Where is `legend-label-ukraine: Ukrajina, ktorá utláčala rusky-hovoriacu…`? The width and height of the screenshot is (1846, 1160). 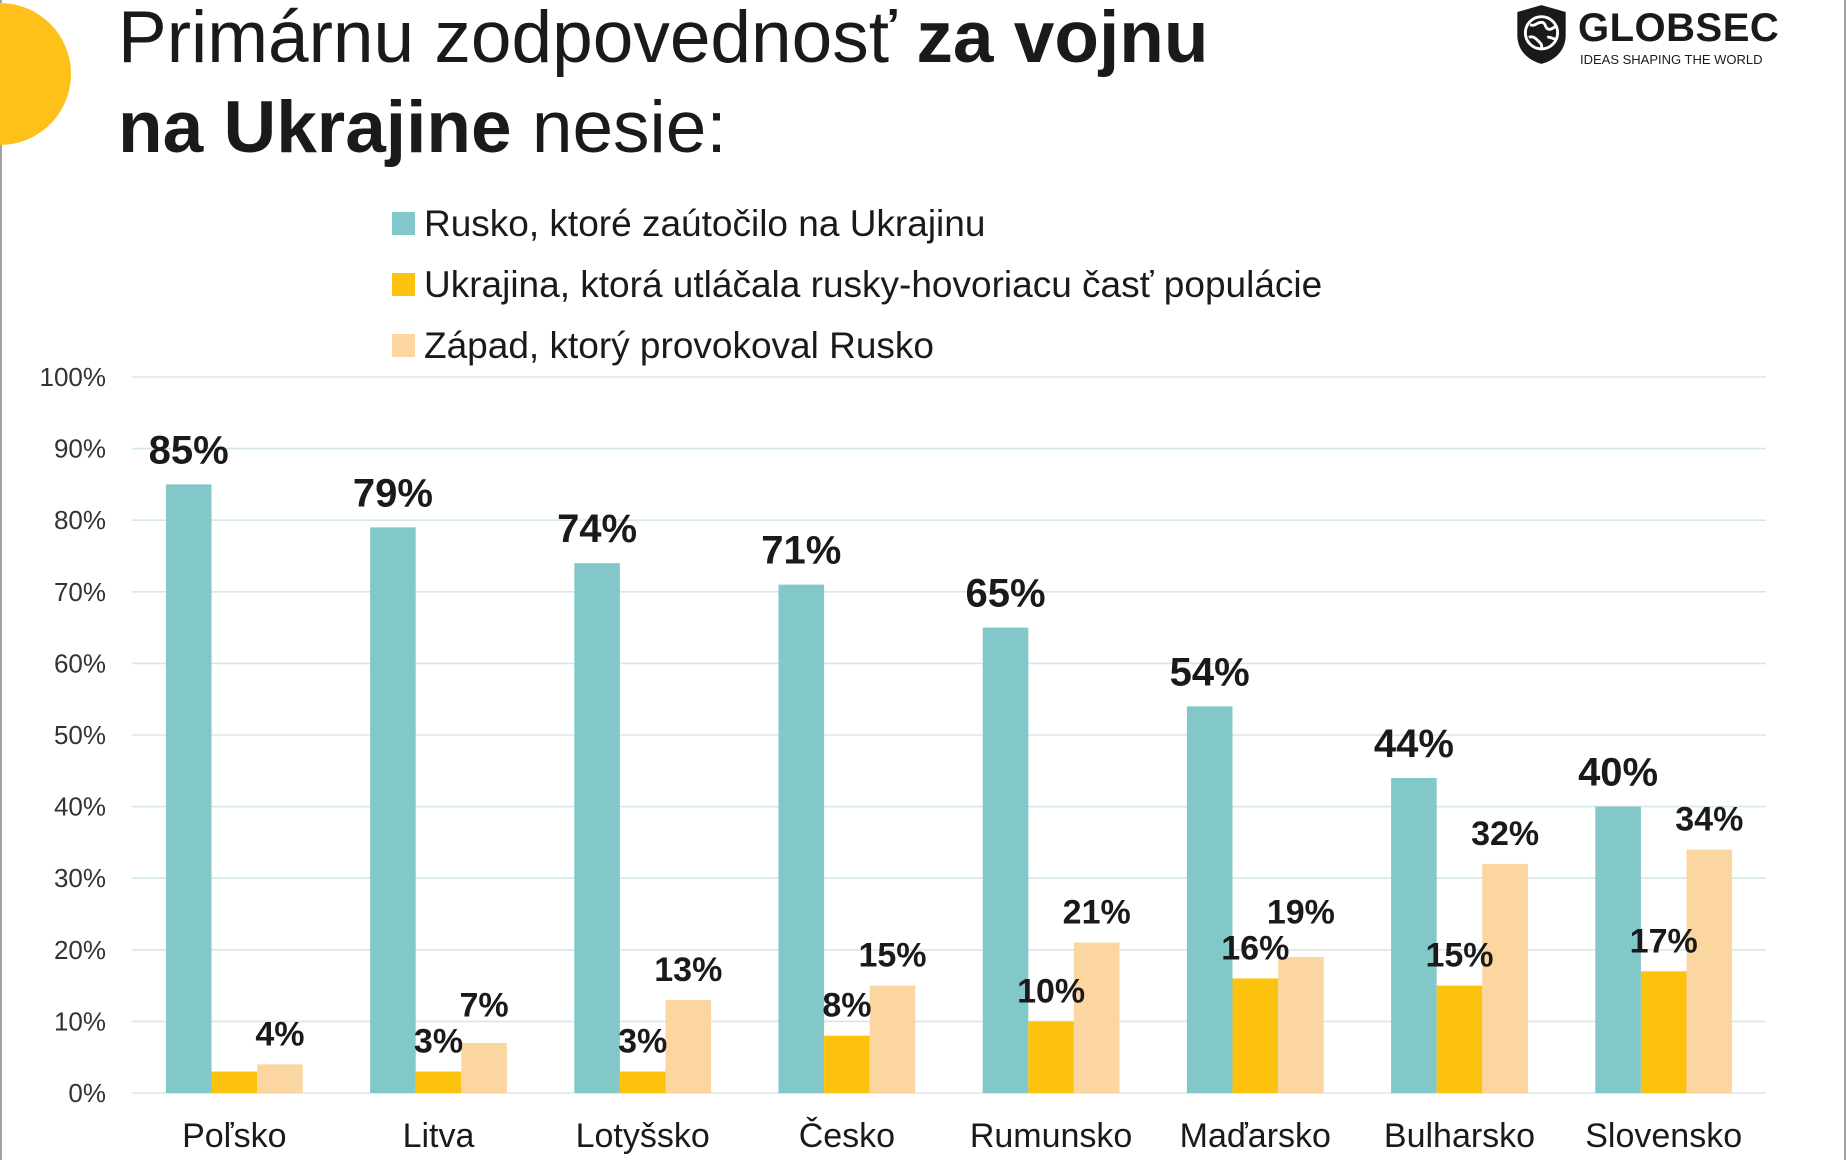
legend-label-ukraine: Ukrajina, ktorá utláčala rusky-hovoriacu… is located at coordinates (873, 284).